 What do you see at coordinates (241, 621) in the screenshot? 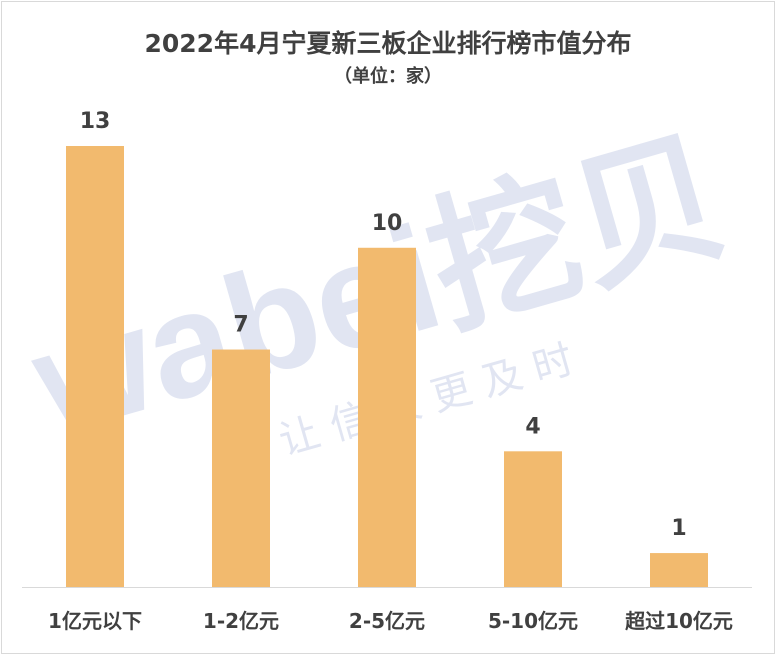
I see `category-label-2: 1-2亿元` at bounding box center [241, 621].